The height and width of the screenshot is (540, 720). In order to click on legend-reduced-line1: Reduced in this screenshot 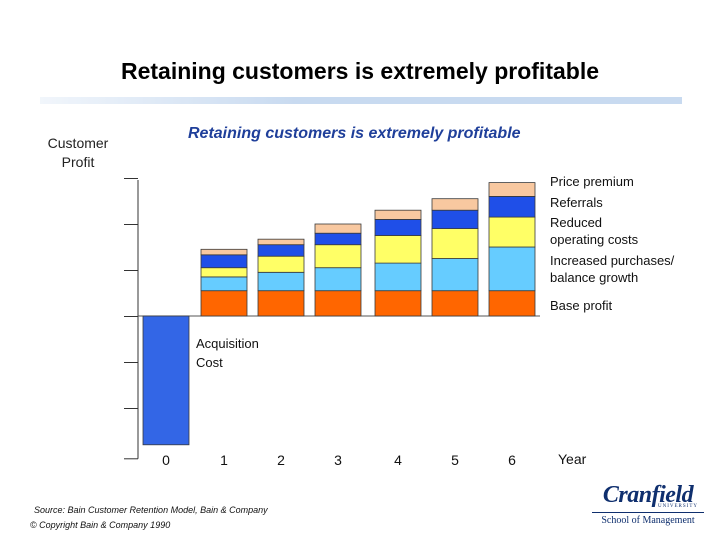, I will do `click(576, 222)`.